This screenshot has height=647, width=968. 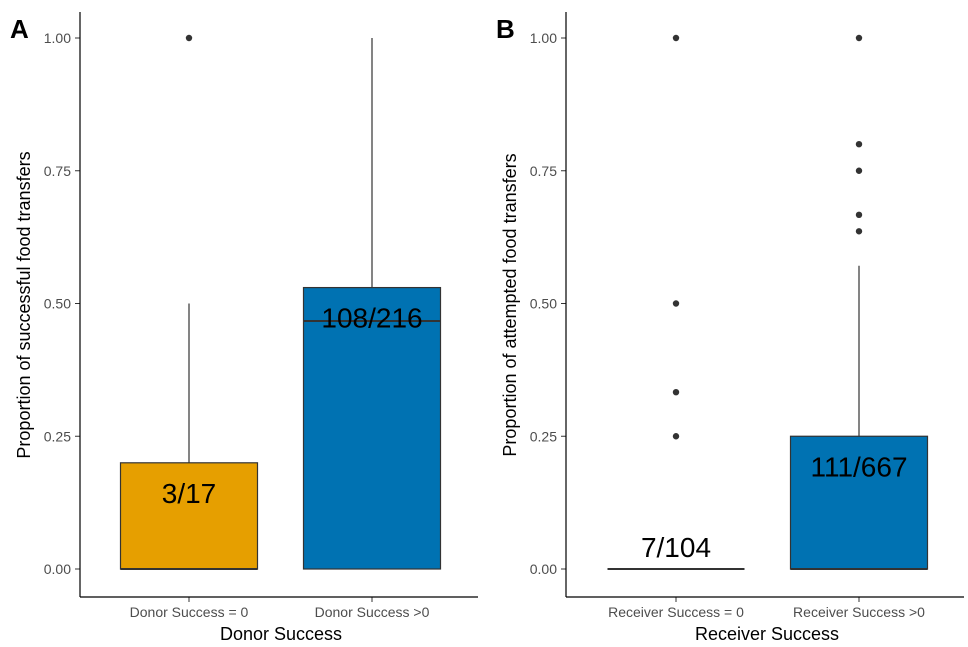 What do you see at coordinates (766, 608) in the screenshot?
I see `panel-b-x-ticks: Receiver Success = 0 Receiver Success >0` at bounding box center [766, 608].